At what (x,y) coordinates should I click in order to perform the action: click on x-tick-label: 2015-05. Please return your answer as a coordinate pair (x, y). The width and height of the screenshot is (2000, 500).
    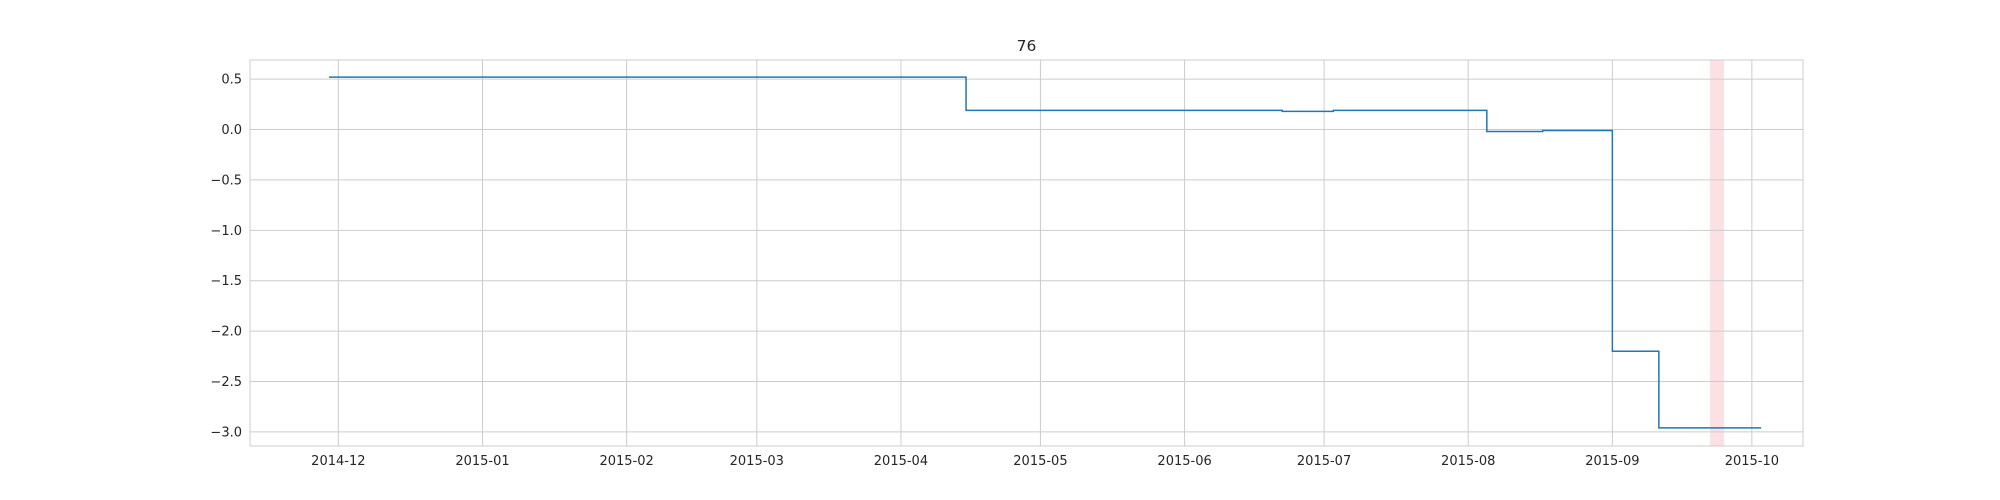
    Looking at the image, I should click on (1040, 461).